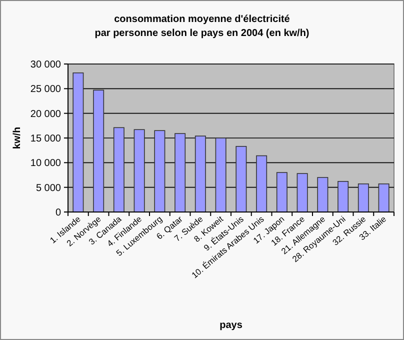 The height and width of the screenshot is (340, 404). Describe the element at coordinates (46, 90) in the screenshot. I see `y-tick-label: 25 000` at that location.